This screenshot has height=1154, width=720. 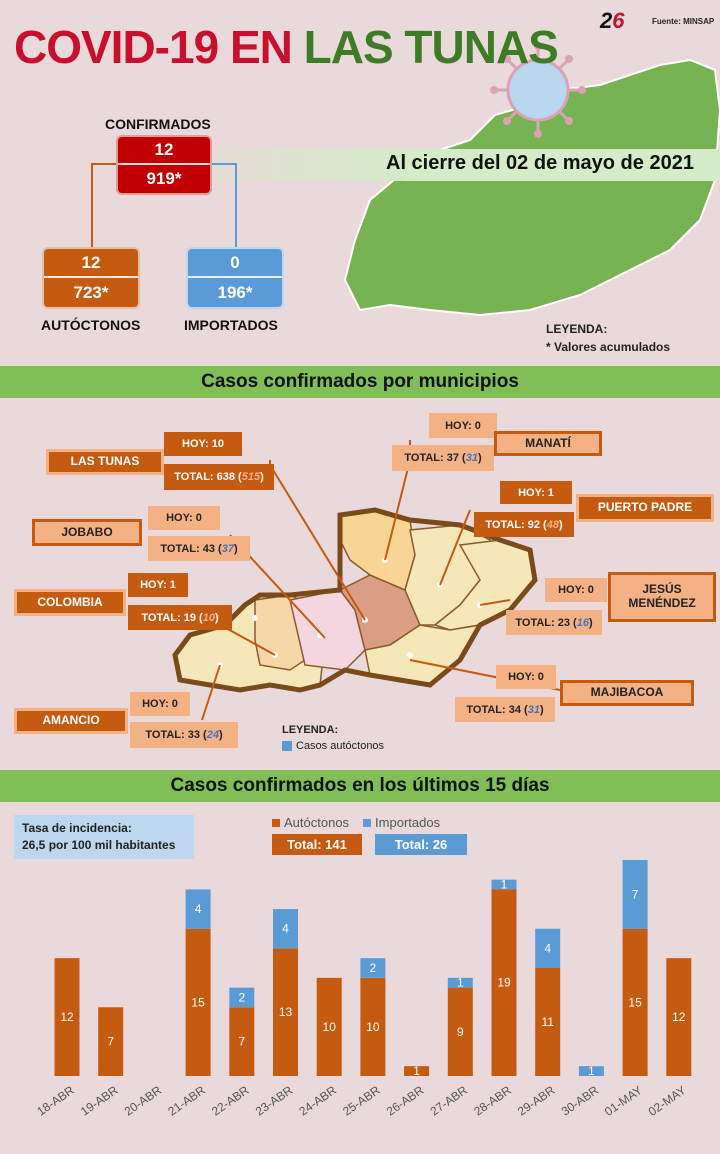 I want to click on bar-label-importados-22-ABR: 2, so click(x=241, y=997).